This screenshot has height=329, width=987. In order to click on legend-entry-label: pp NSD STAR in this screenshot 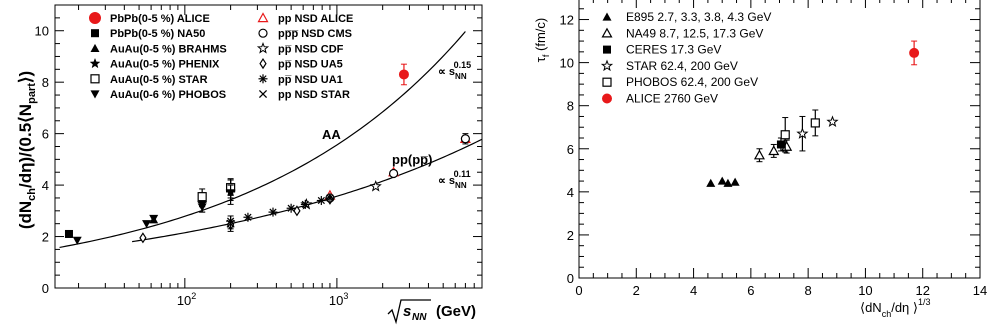, I will do `click(314, 95)`.